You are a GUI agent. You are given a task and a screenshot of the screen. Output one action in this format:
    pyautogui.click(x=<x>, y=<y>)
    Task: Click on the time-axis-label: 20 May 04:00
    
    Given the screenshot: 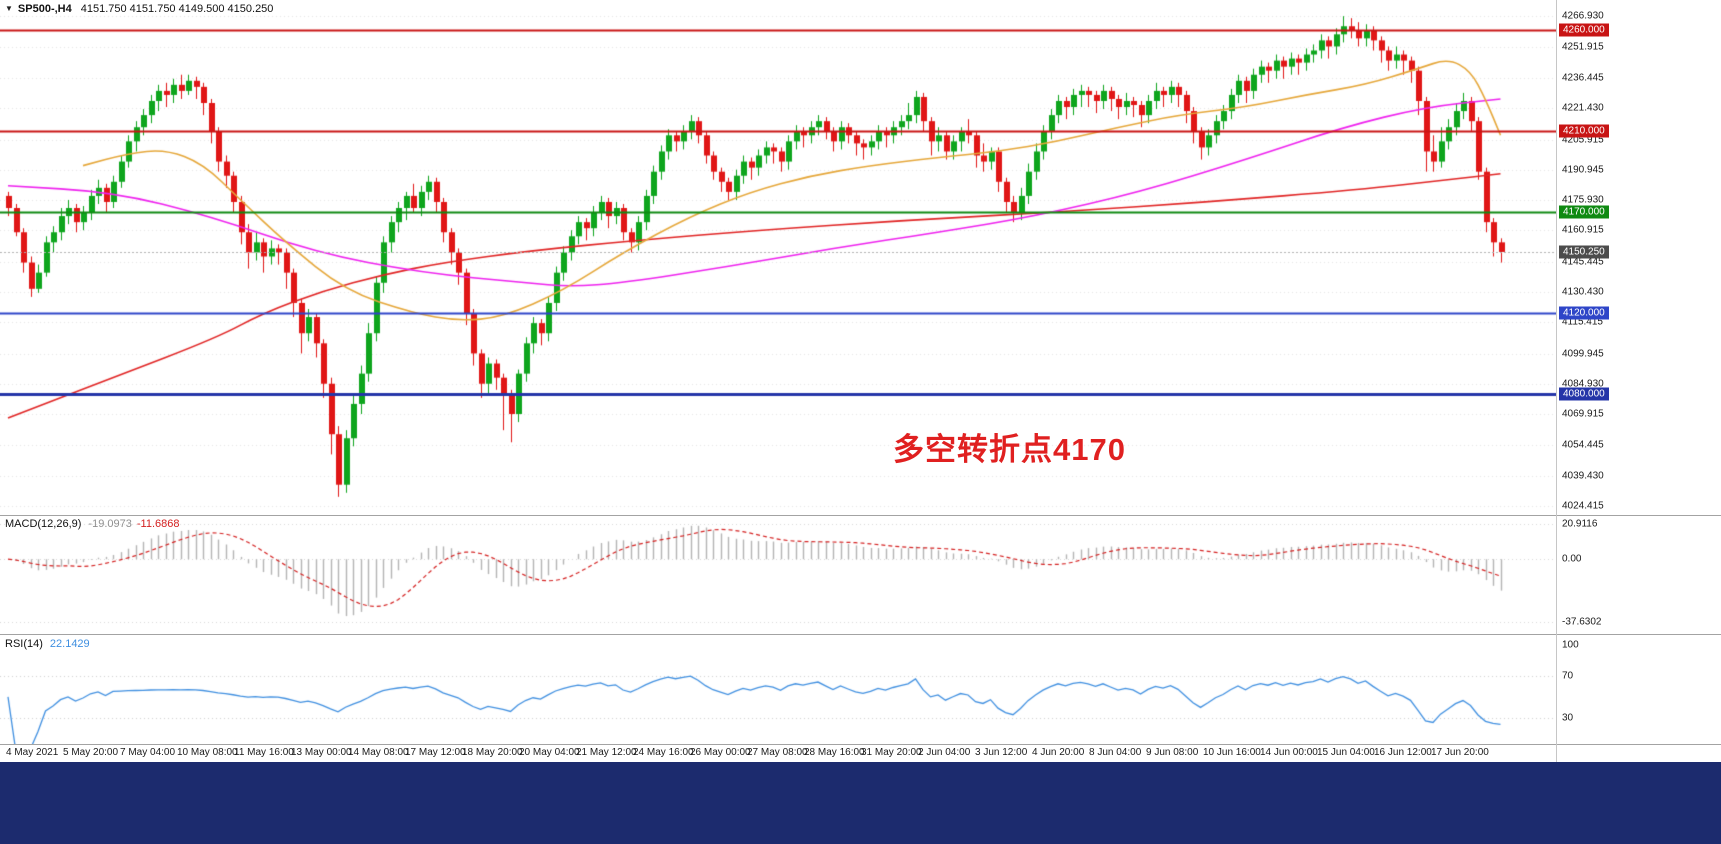 What is the action you would take?
    pyautogui.click(x=549, y=752)
    